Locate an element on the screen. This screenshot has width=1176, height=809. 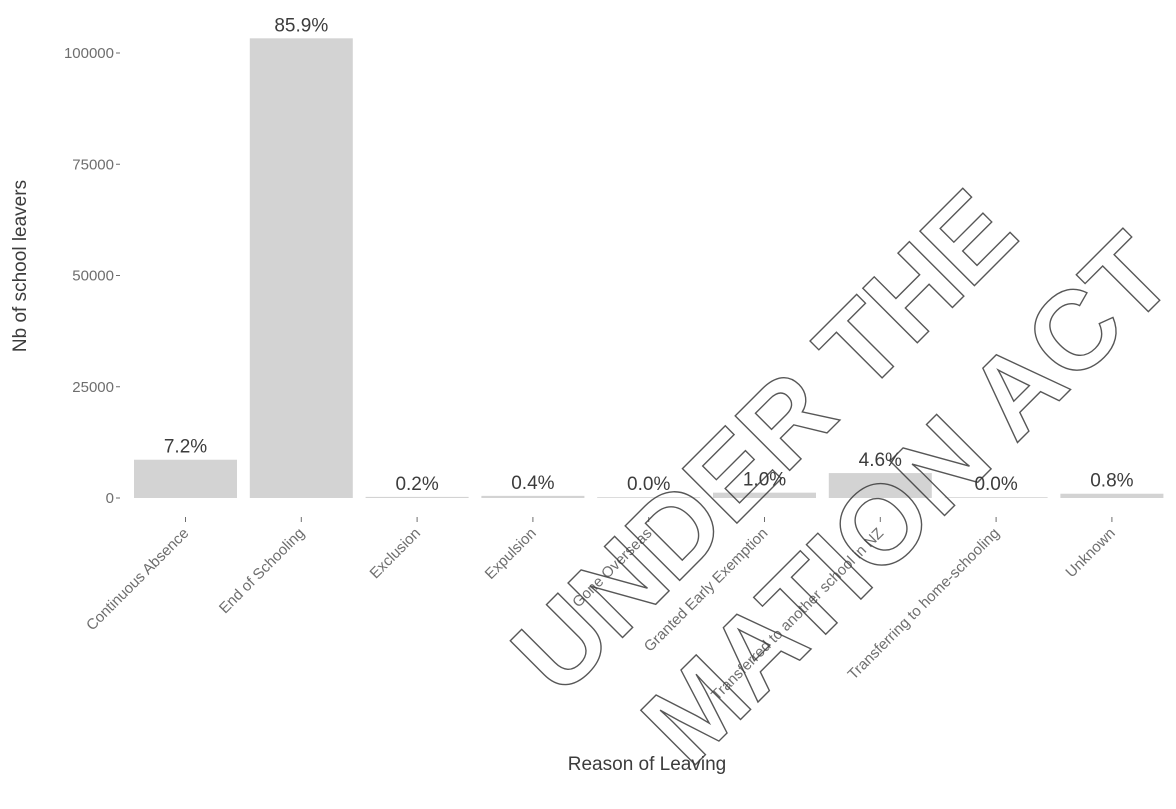
x-tick-label: Exclusion is located at coordinates (395, 553).